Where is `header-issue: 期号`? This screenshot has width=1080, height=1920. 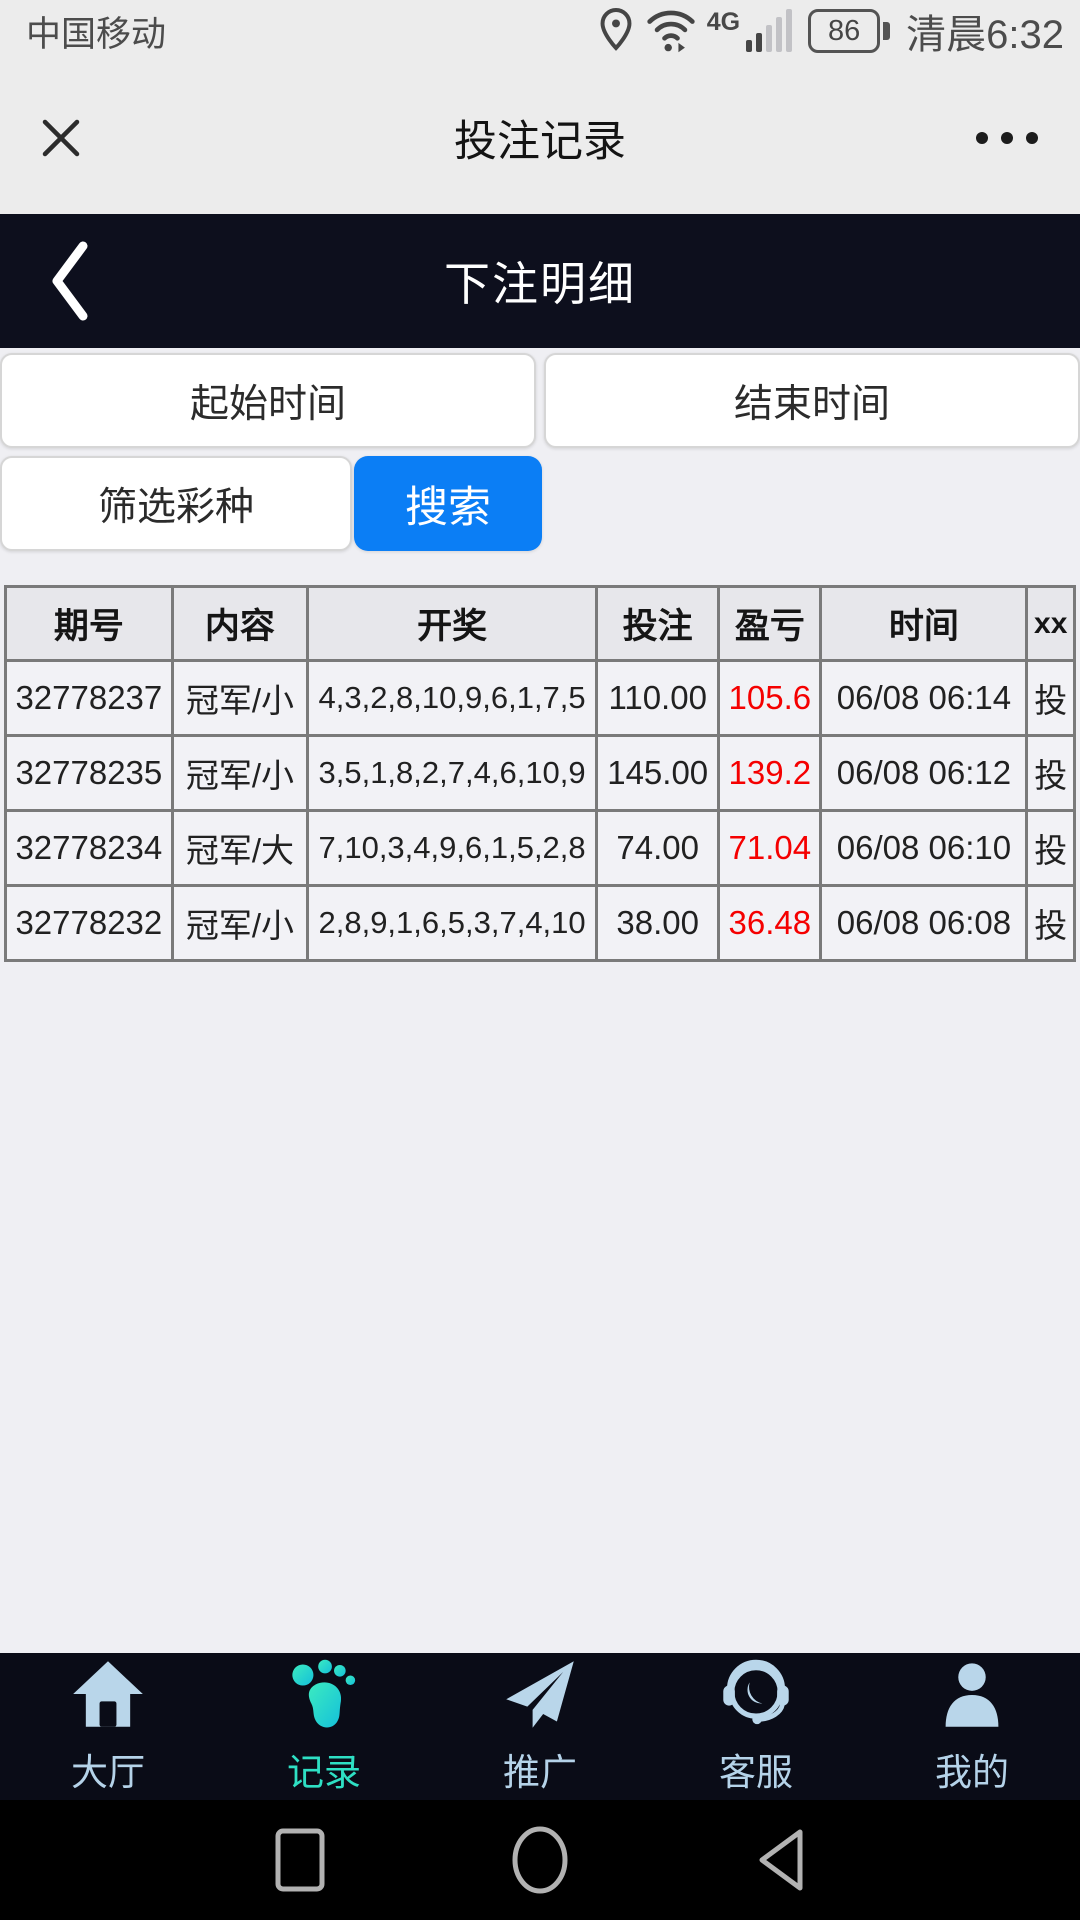
header-issue: 期号 is located at coordinates (89, 623).